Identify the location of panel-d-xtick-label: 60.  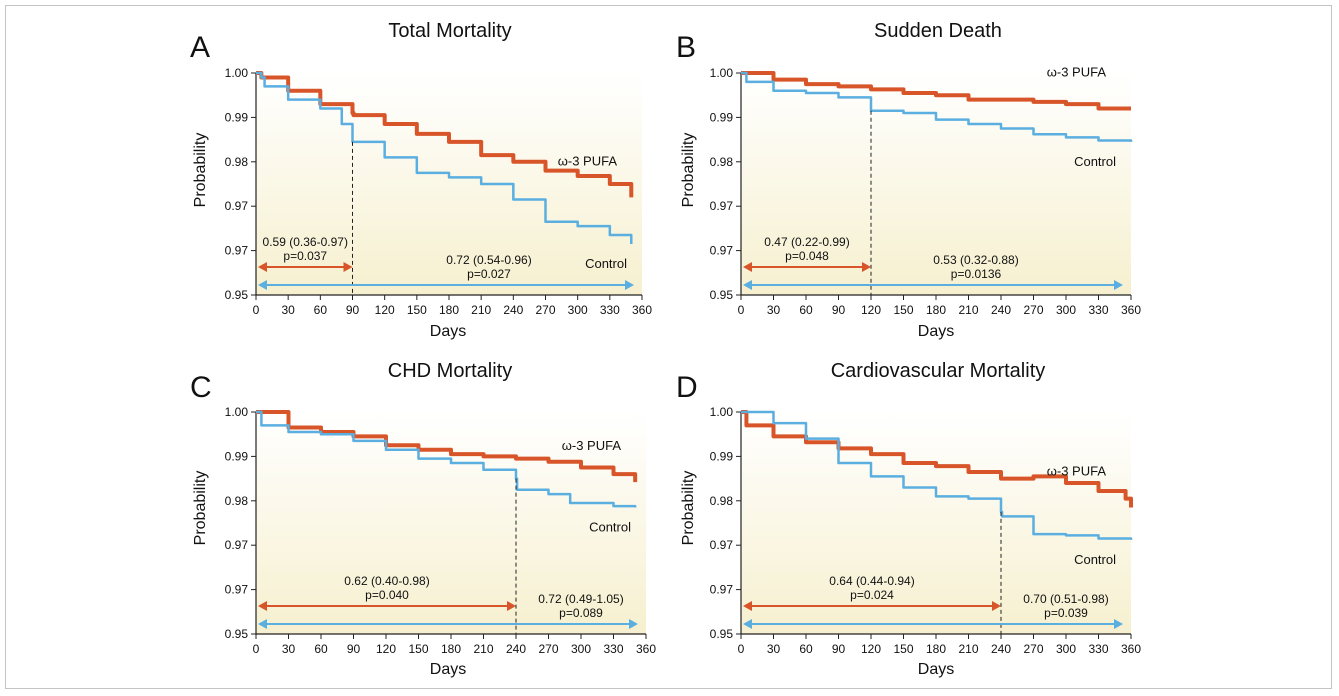
(806, 649).